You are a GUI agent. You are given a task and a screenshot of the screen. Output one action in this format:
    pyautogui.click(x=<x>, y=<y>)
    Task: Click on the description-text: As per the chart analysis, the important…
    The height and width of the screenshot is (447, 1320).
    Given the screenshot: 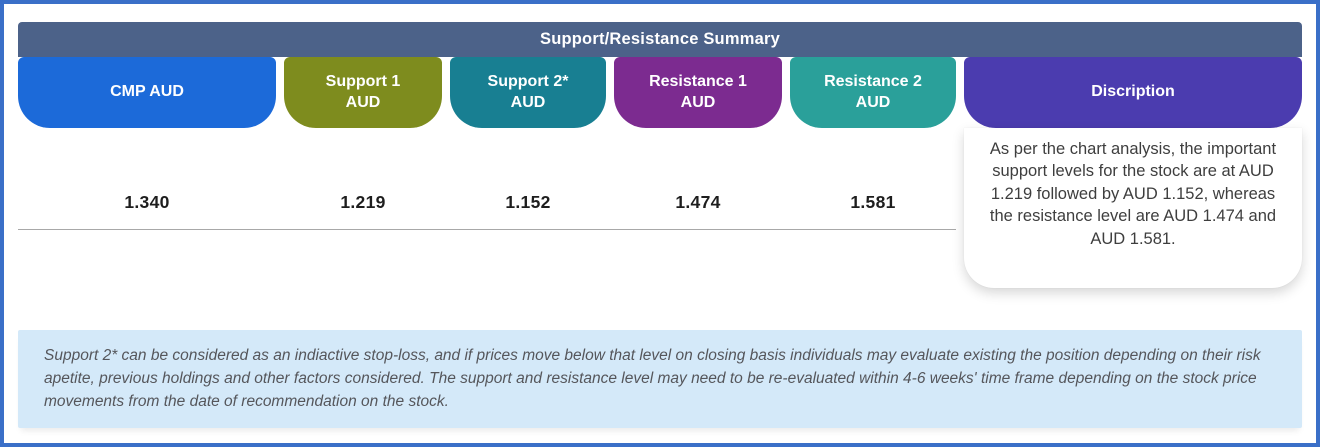 What is the action you would take?
    pyautogui.click(x=1133, y=194)
    